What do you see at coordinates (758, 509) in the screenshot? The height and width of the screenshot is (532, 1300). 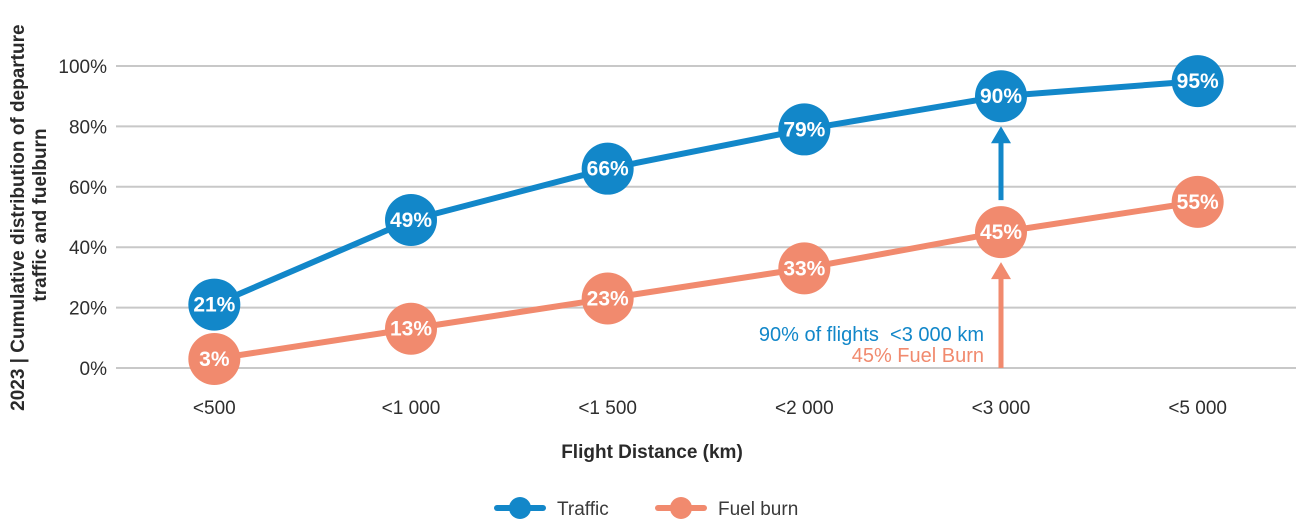 I see `legend-fuel-label: Fuel burn` at bounding box center [758, 509].